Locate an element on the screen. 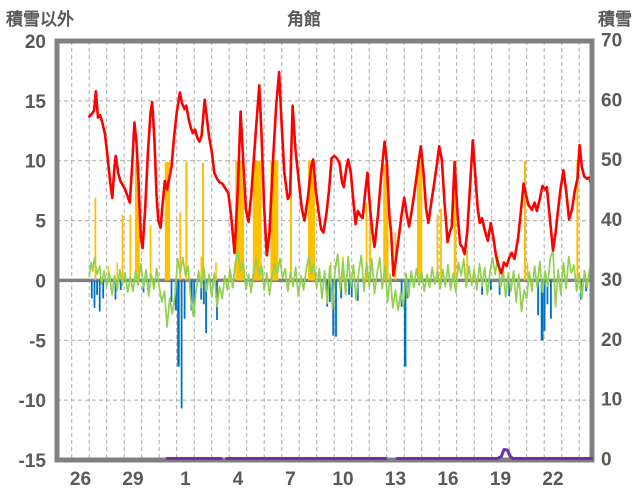 The height and width of the screenshot is (501, 636). left-axis-tick-label: 0 is located at coordinates (40, 281).